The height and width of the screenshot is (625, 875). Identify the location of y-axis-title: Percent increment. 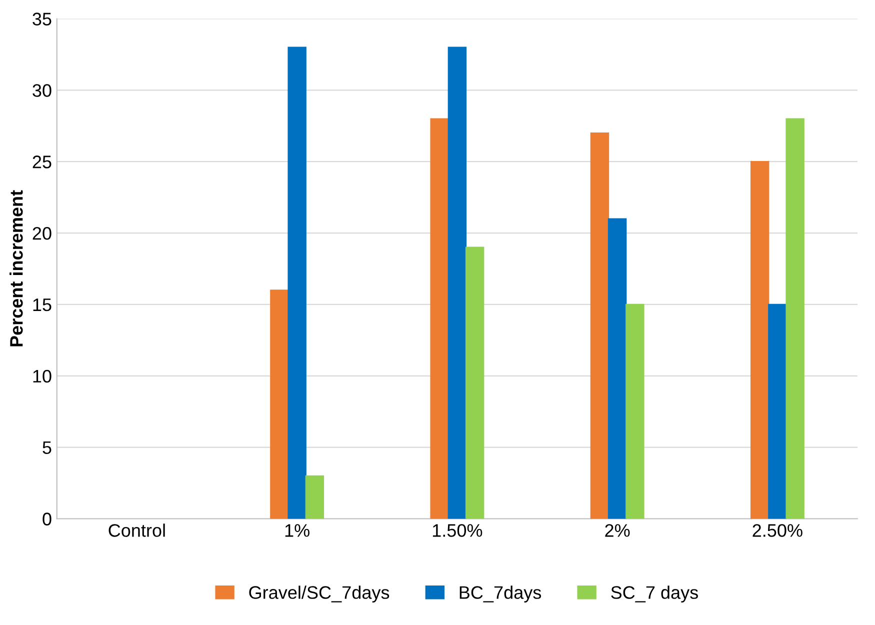
(16, 268).